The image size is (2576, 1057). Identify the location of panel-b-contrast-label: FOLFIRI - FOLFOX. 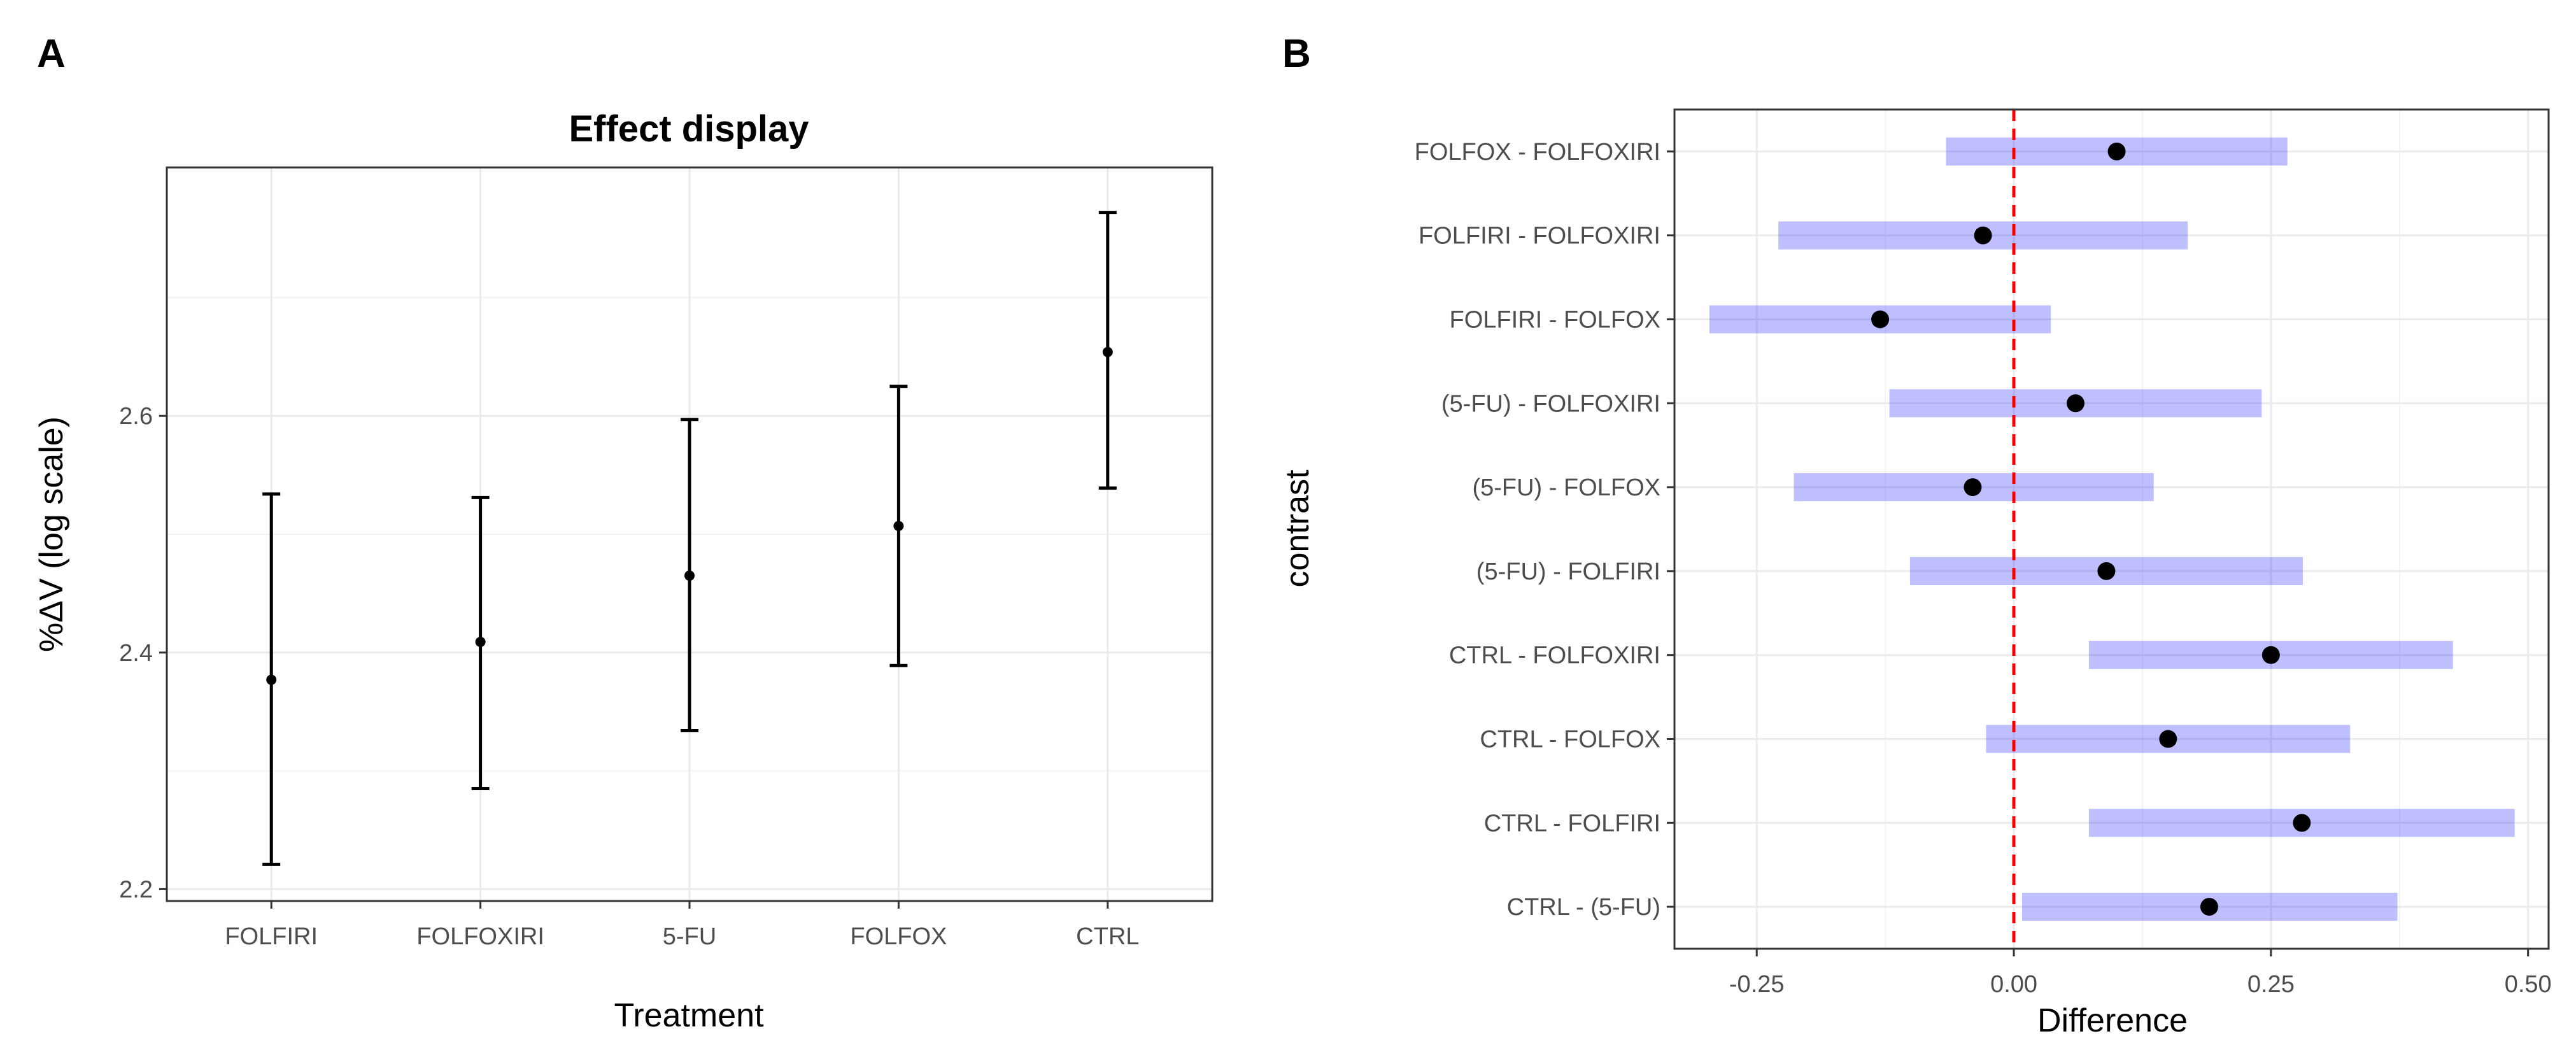
(1555, 320).